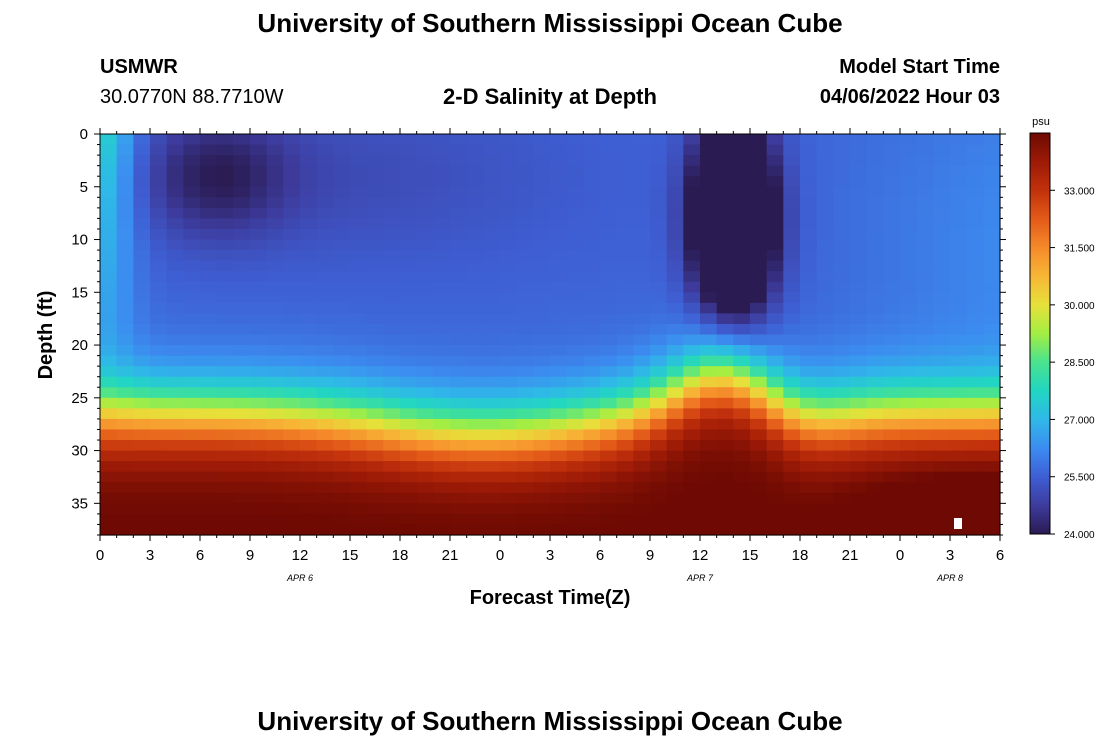 This screenshot has width=1100, height=750. What do you see at coordinates (84, 134) in the screenshot?
I see `y-tick-label: 0` at bounding box center [84, 134].